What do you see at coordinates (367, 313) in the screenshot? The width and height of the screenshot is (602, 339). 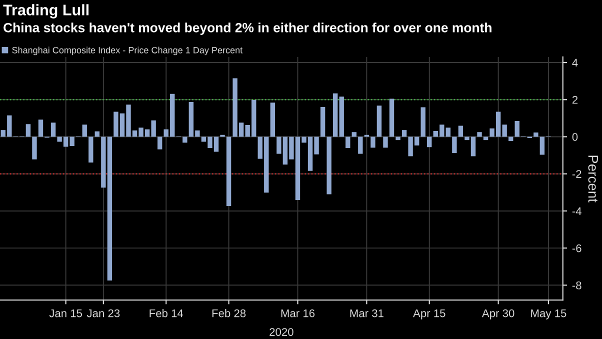 I see `x-tick-label: Mar 31` at bounding box center [367, 313].